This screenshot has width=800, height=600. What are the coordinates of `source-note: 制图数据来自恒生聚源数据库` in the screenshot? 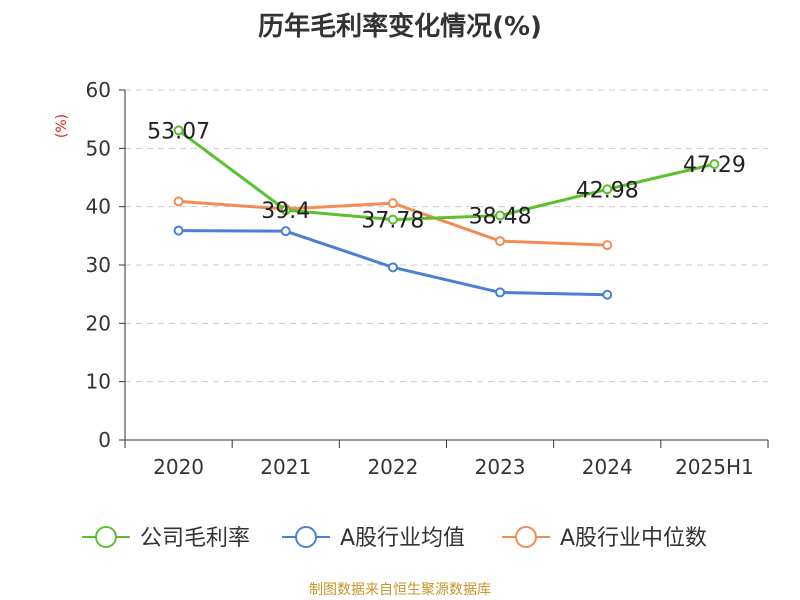 It's located at (400, 590).